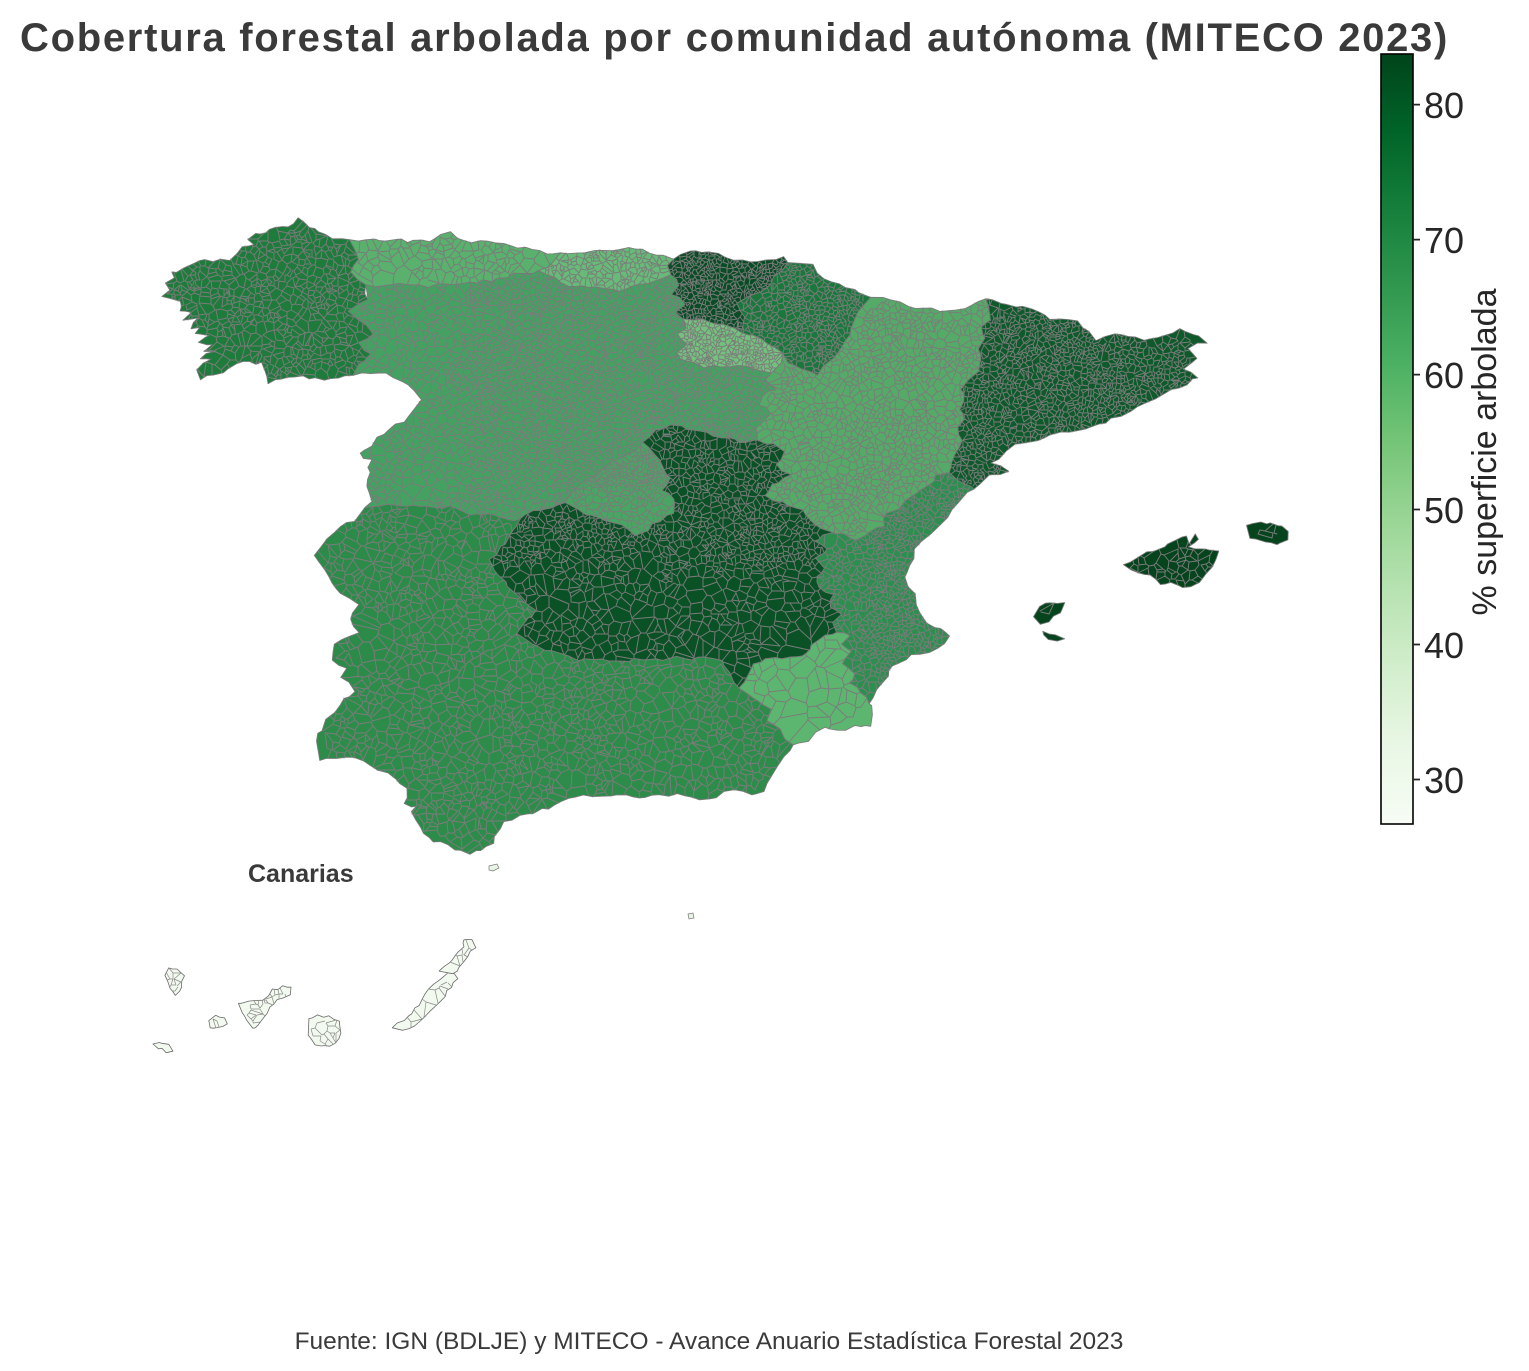  I want to click on svg-text: 70, so click(1444, 240).